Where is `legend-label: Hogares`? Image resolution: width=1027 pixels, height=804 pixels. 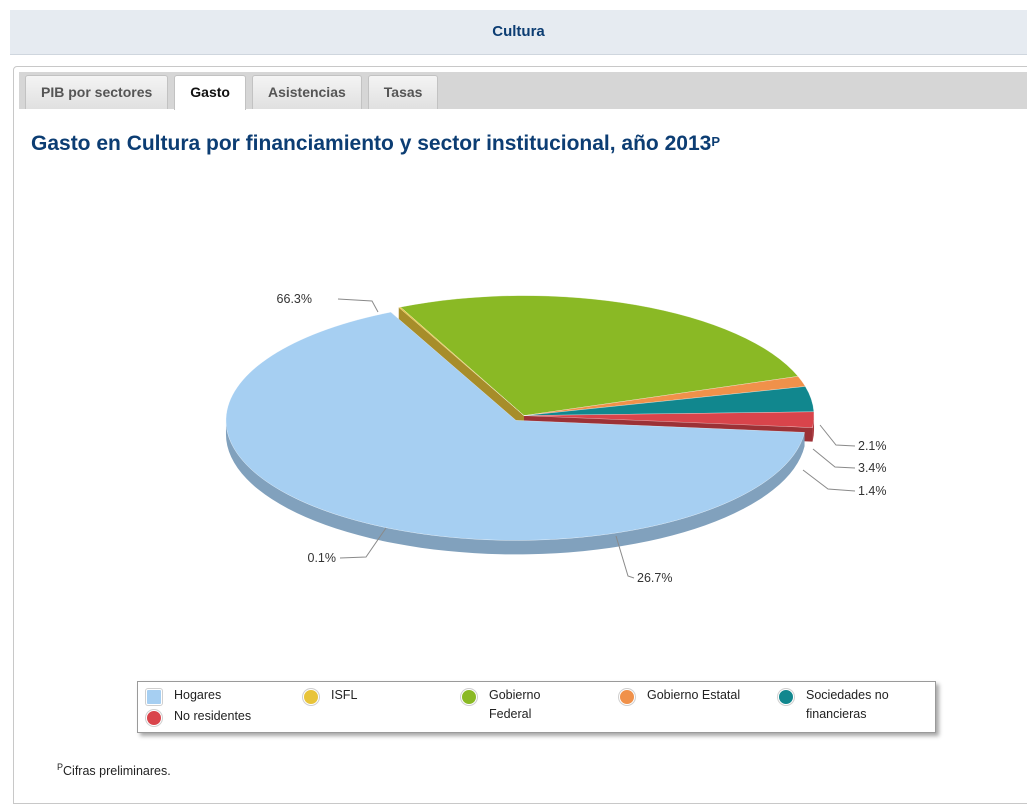 legend-label: Hogares is located at coordinates (198, 695).